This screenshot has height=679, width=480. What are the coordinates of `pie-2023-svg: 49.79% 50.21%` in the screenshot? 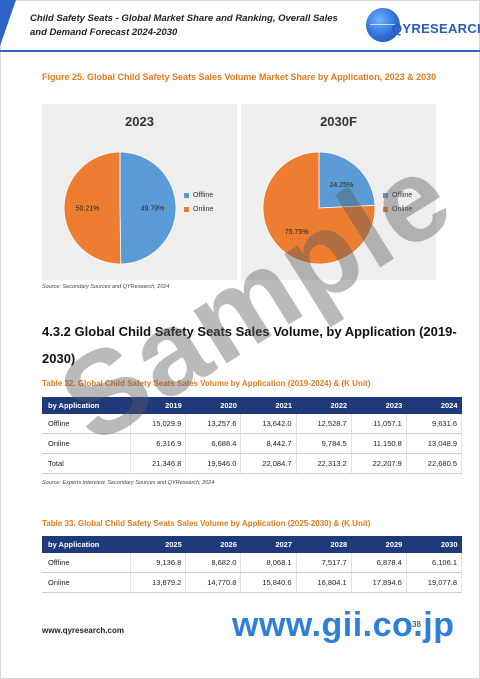 It's located at (120, 208).